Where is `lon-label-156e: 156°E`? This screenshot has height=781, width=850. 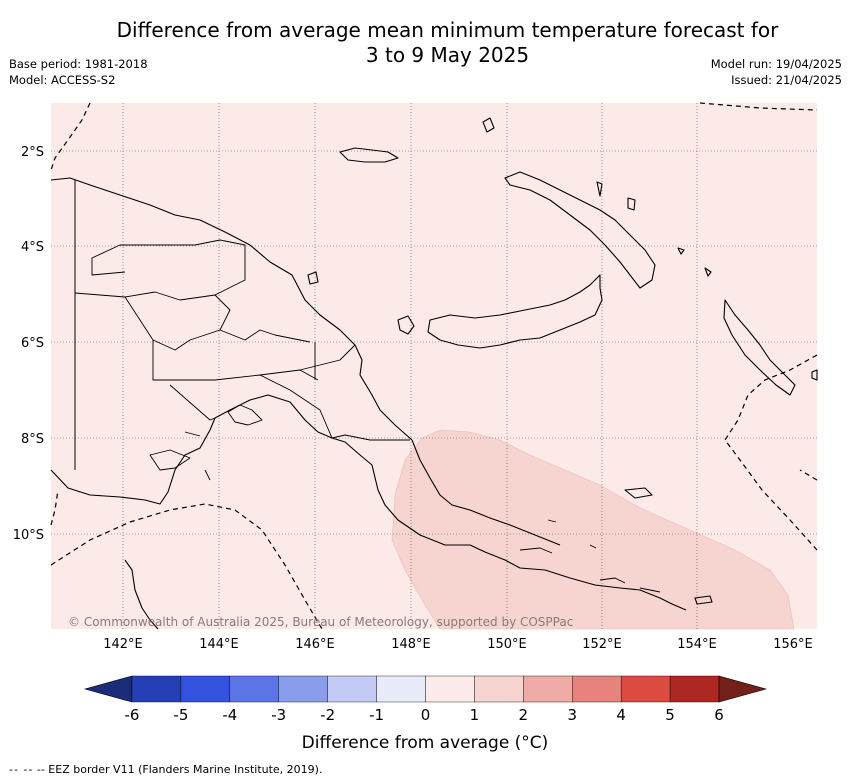
lon-label-156e: 156°E is located at coordinates (793, 644).